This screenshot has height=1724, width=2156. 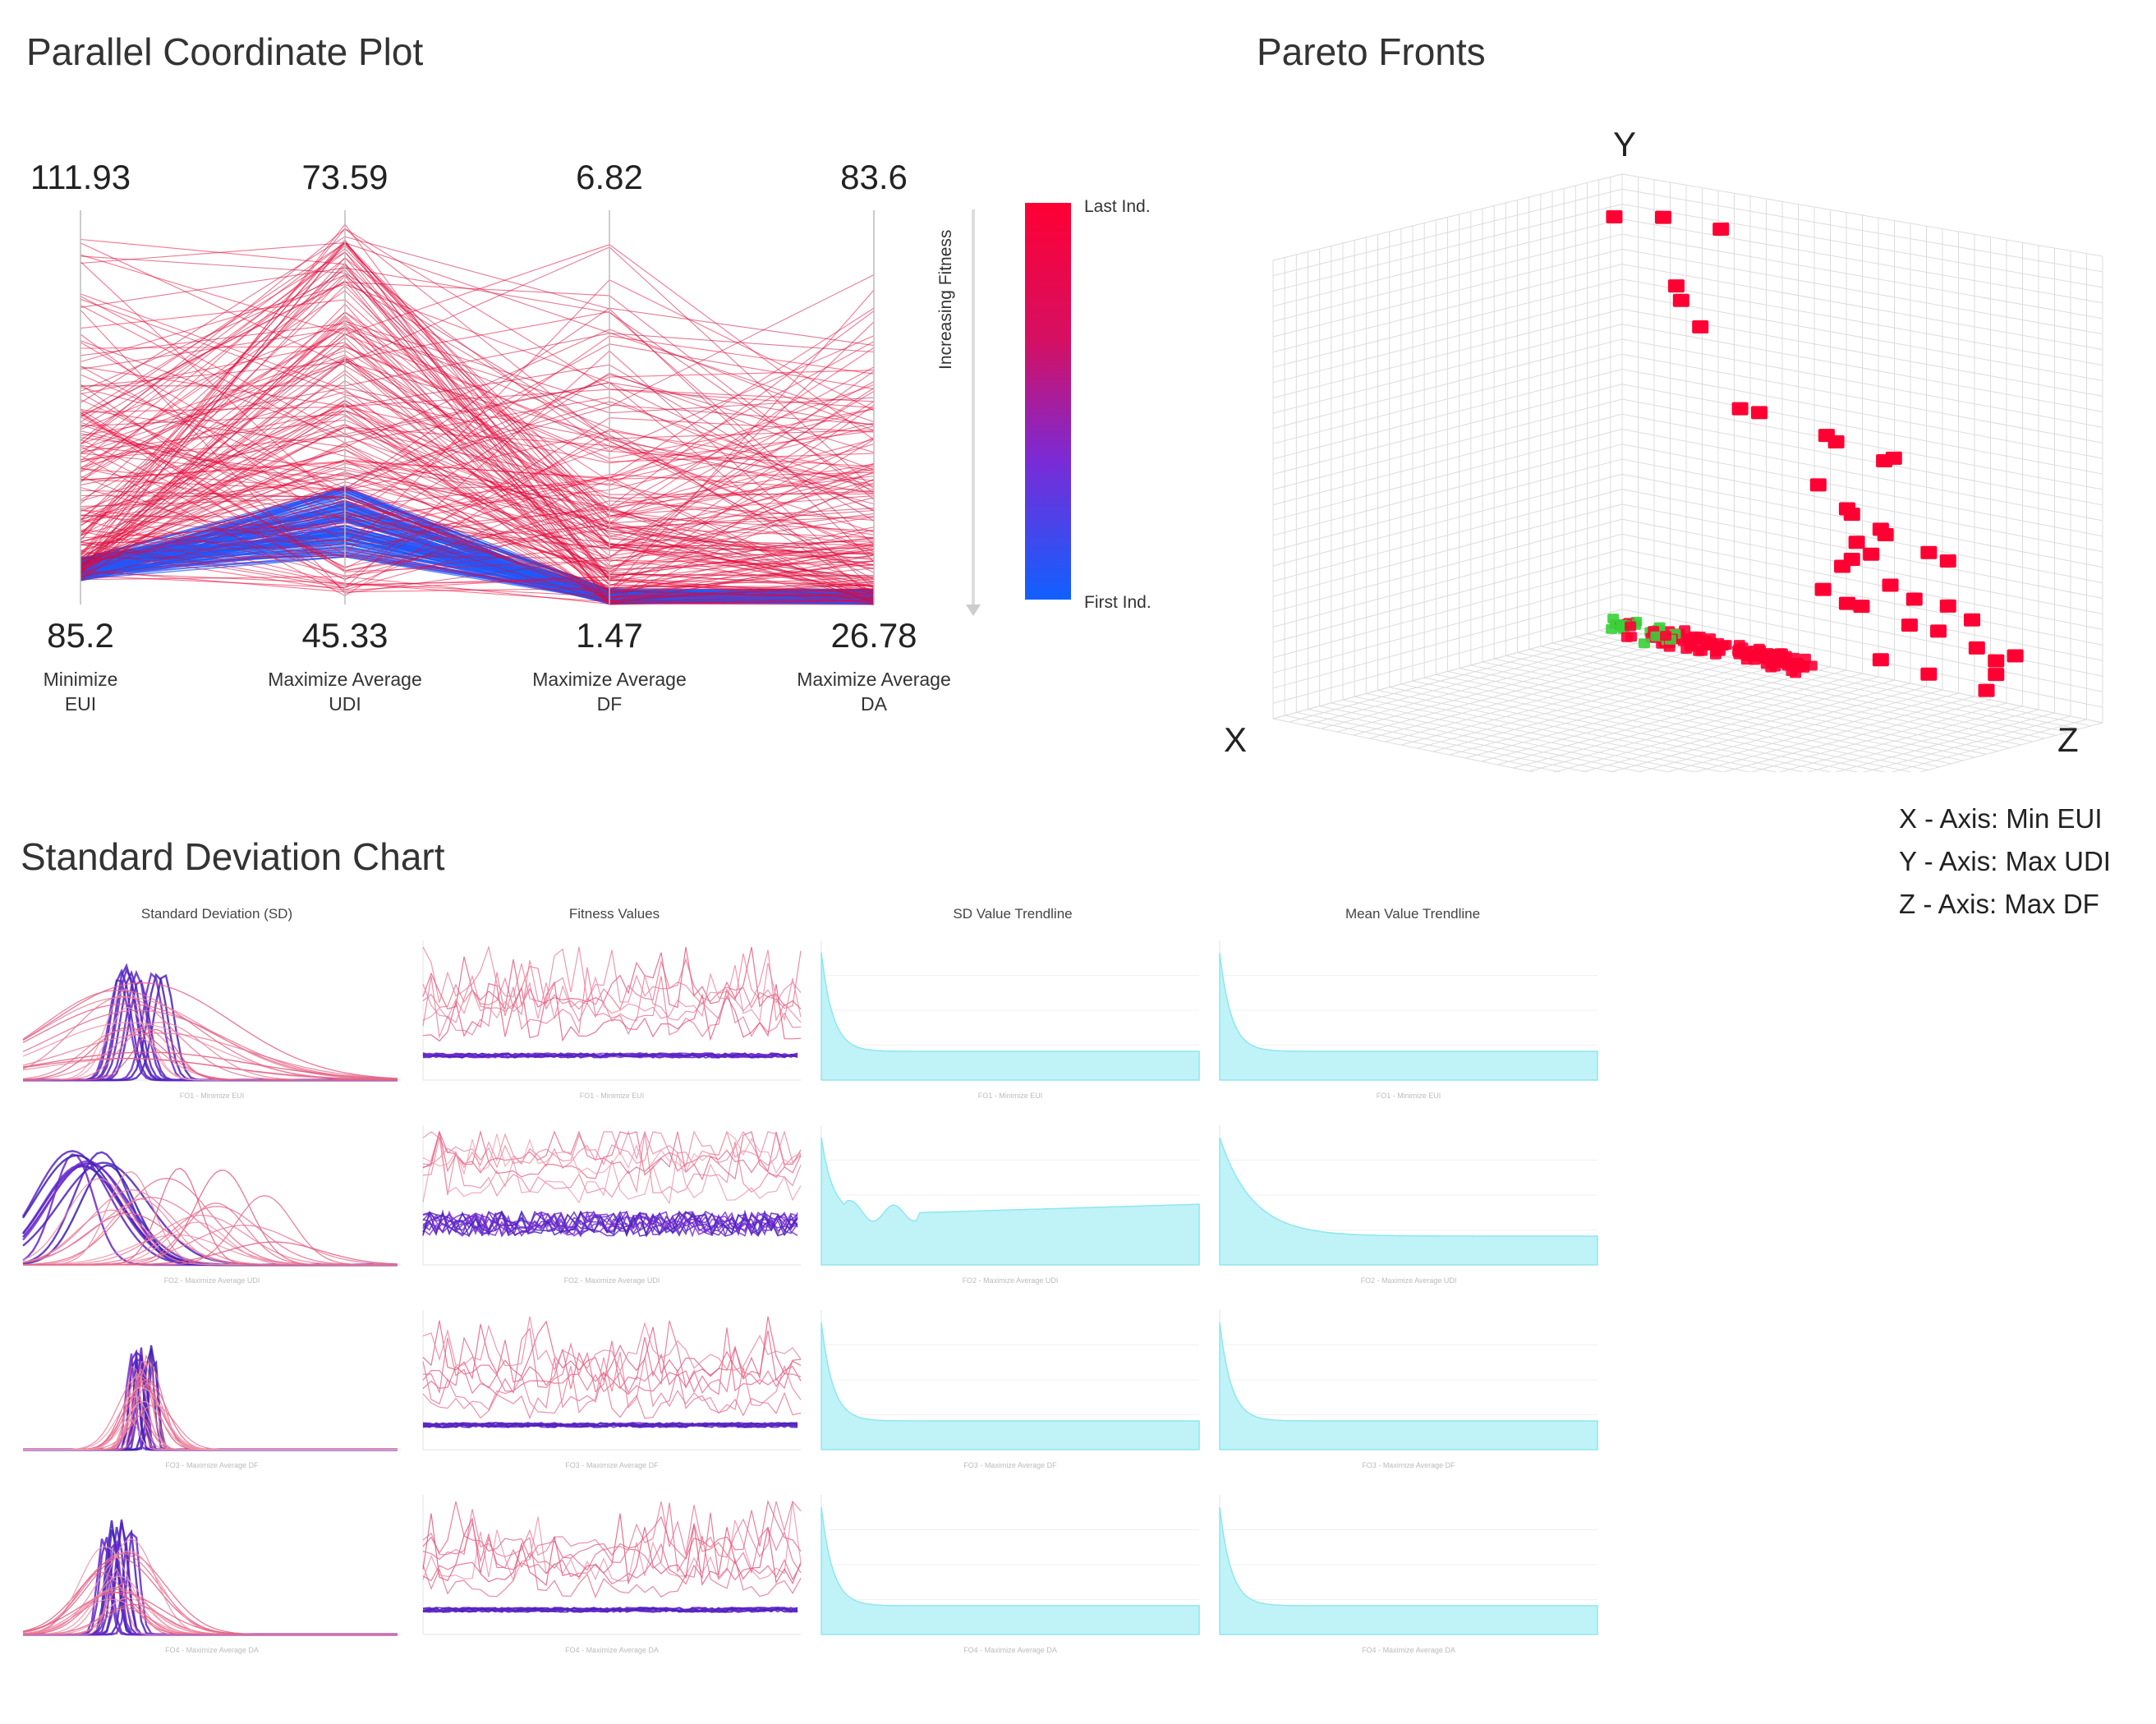 I want to click on pcp-axis3-name-line2: DF, so click(x=609, y=704).